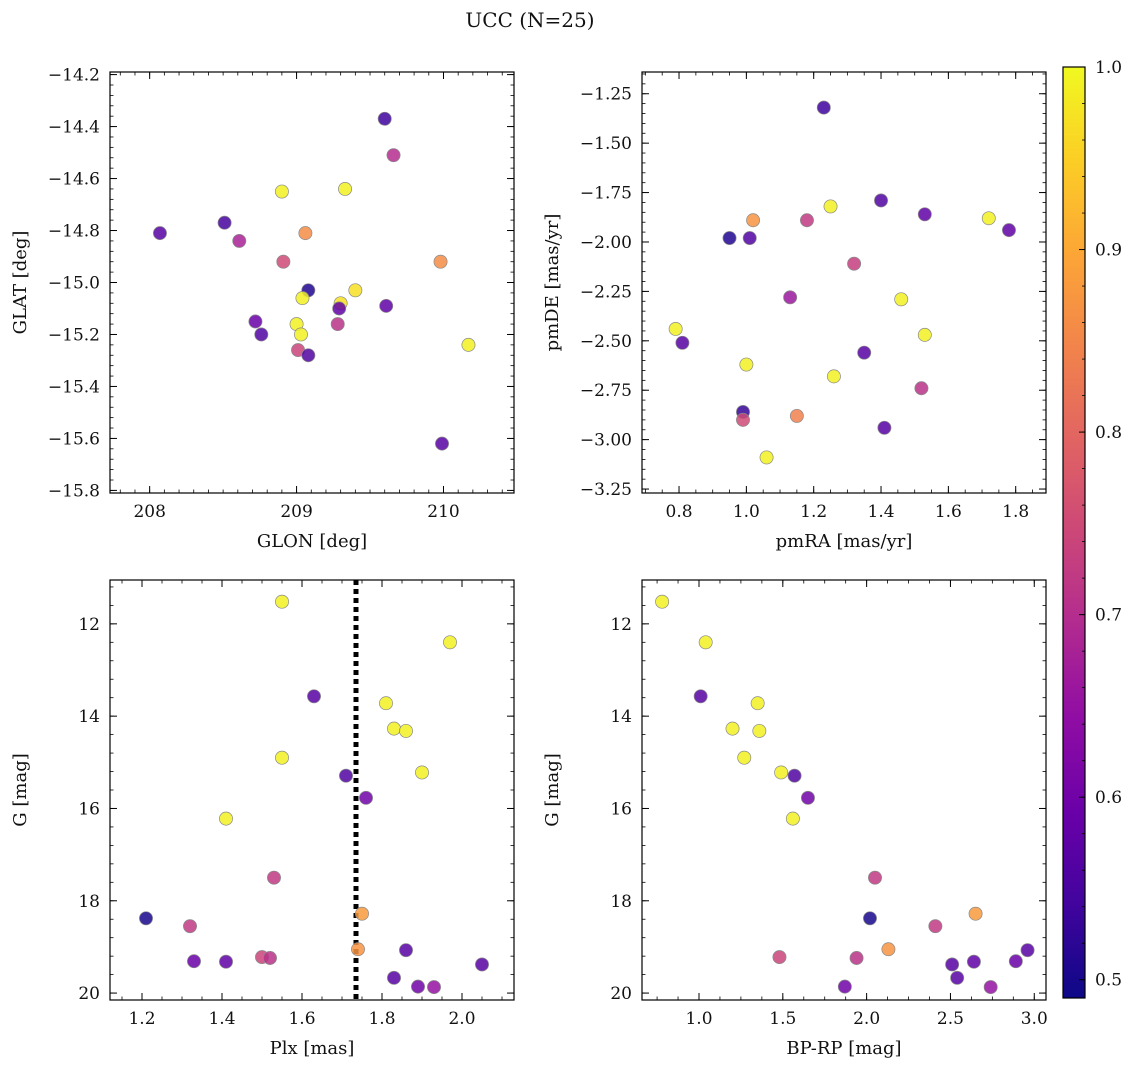  I want to click on y-tick-label: −1.50, so click(606, 144).